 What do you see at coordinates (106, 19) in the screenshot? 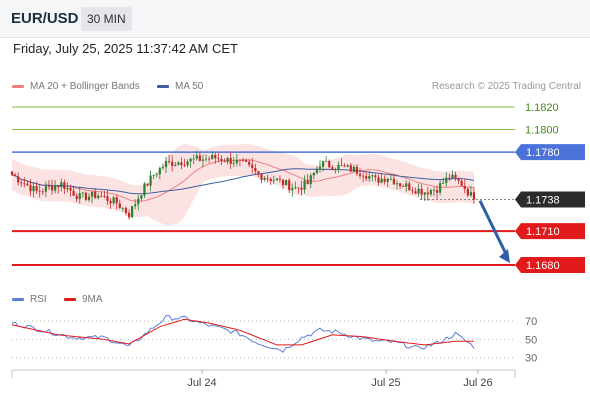
I see `timeframe-button: 30 MIN` at bounding box center [106, 19].